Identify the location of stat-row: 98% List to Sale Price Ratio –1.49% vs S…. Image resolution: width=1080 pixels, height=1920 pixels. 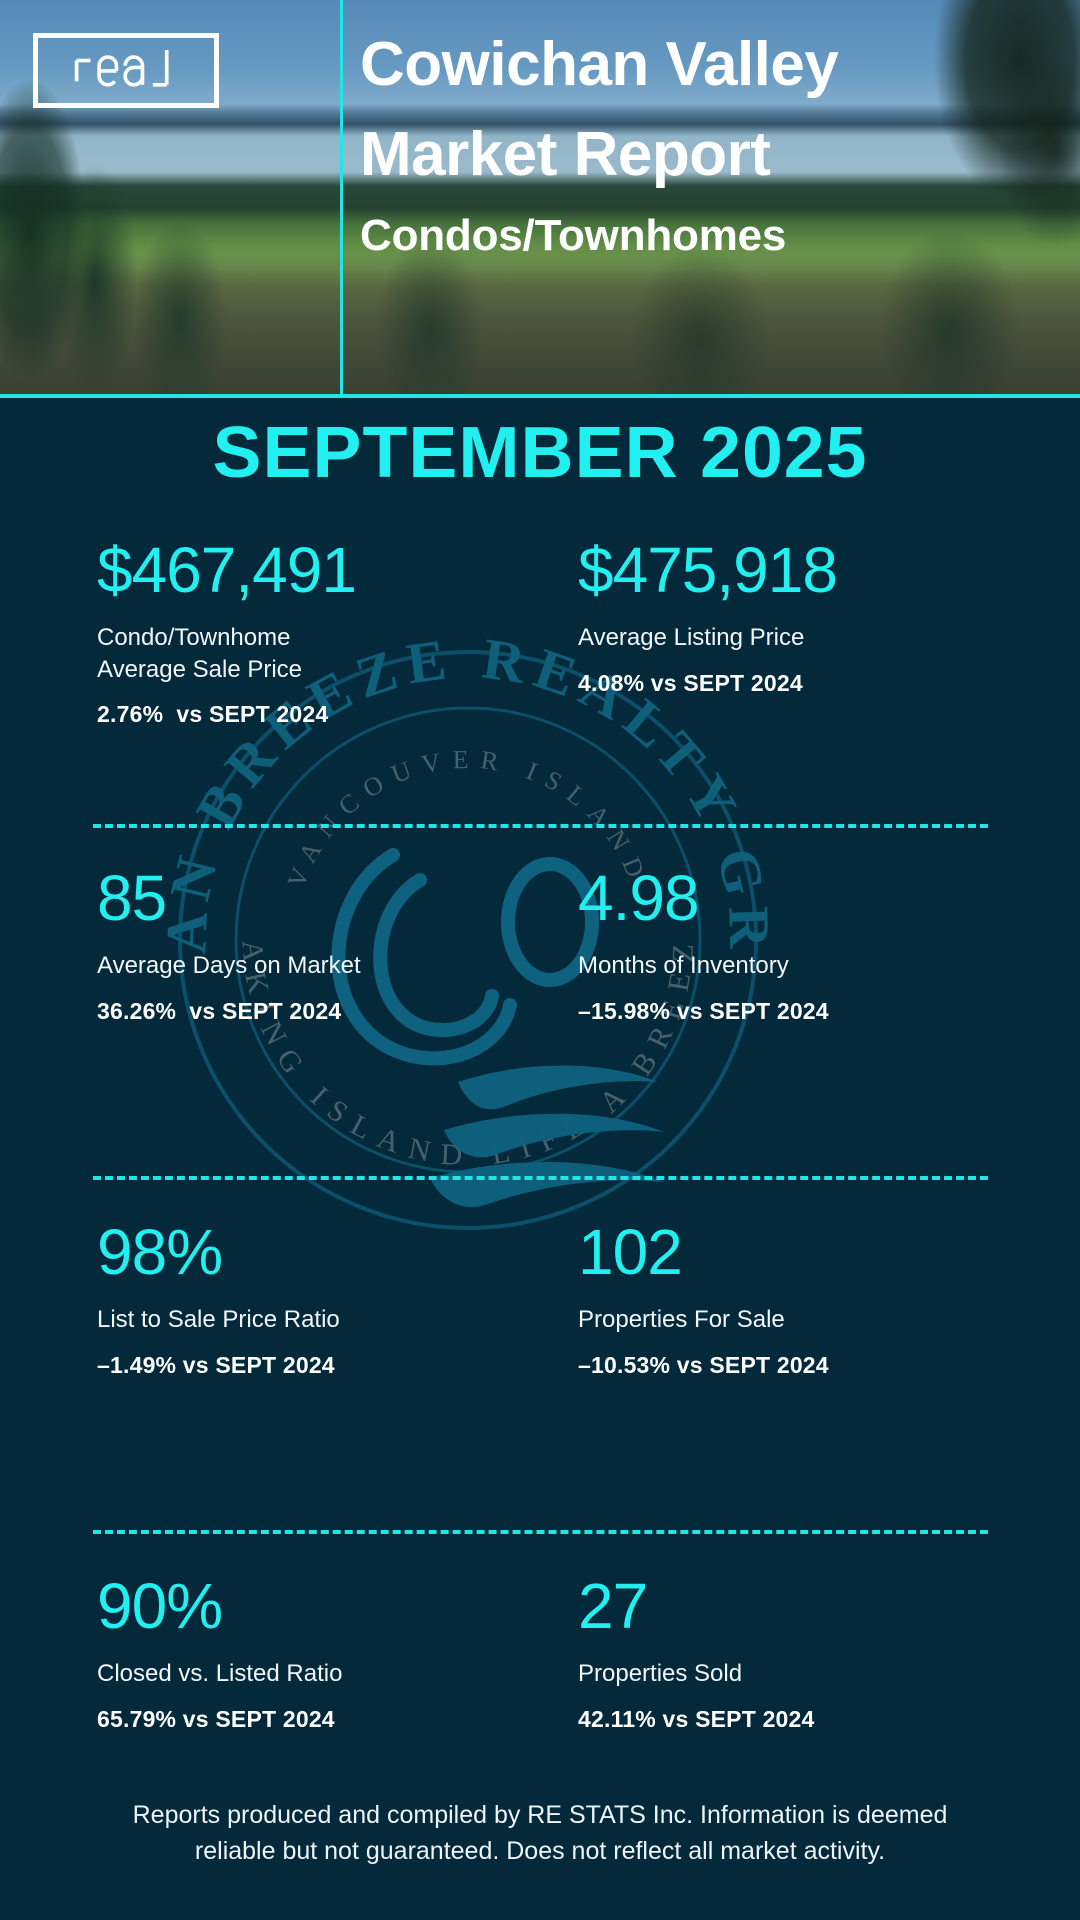
(540, 1355).